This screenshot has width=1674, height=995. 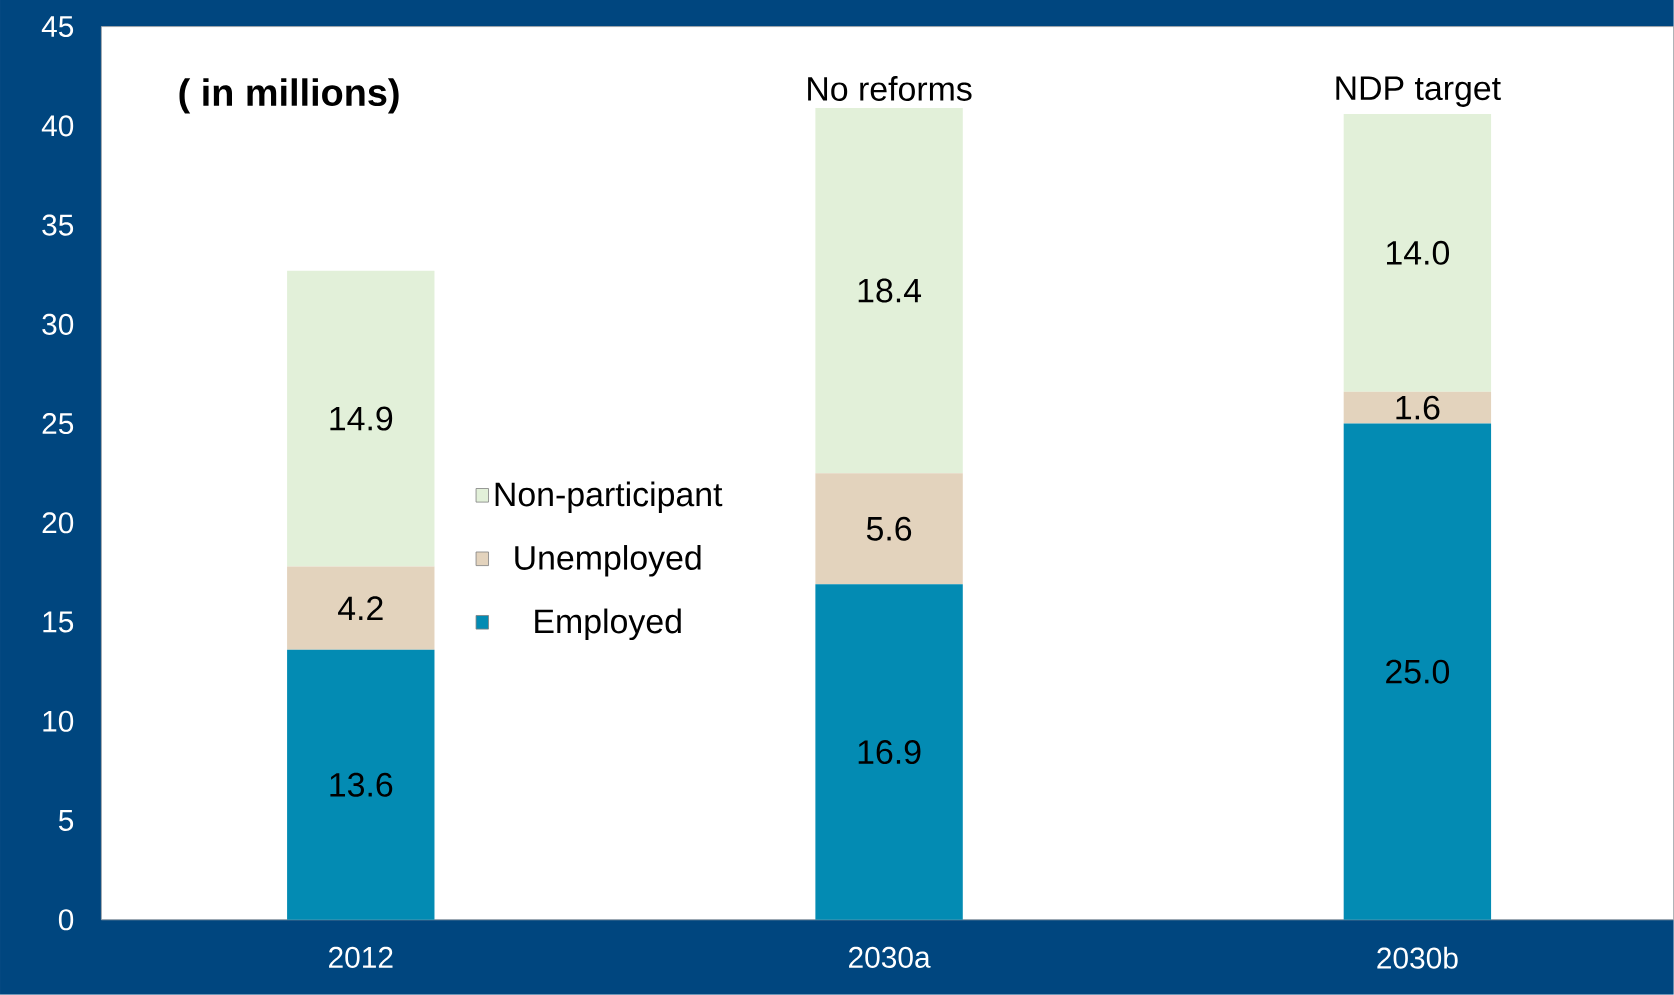 I want to click on y-tick-label: 45, so click(x=57, y=27).